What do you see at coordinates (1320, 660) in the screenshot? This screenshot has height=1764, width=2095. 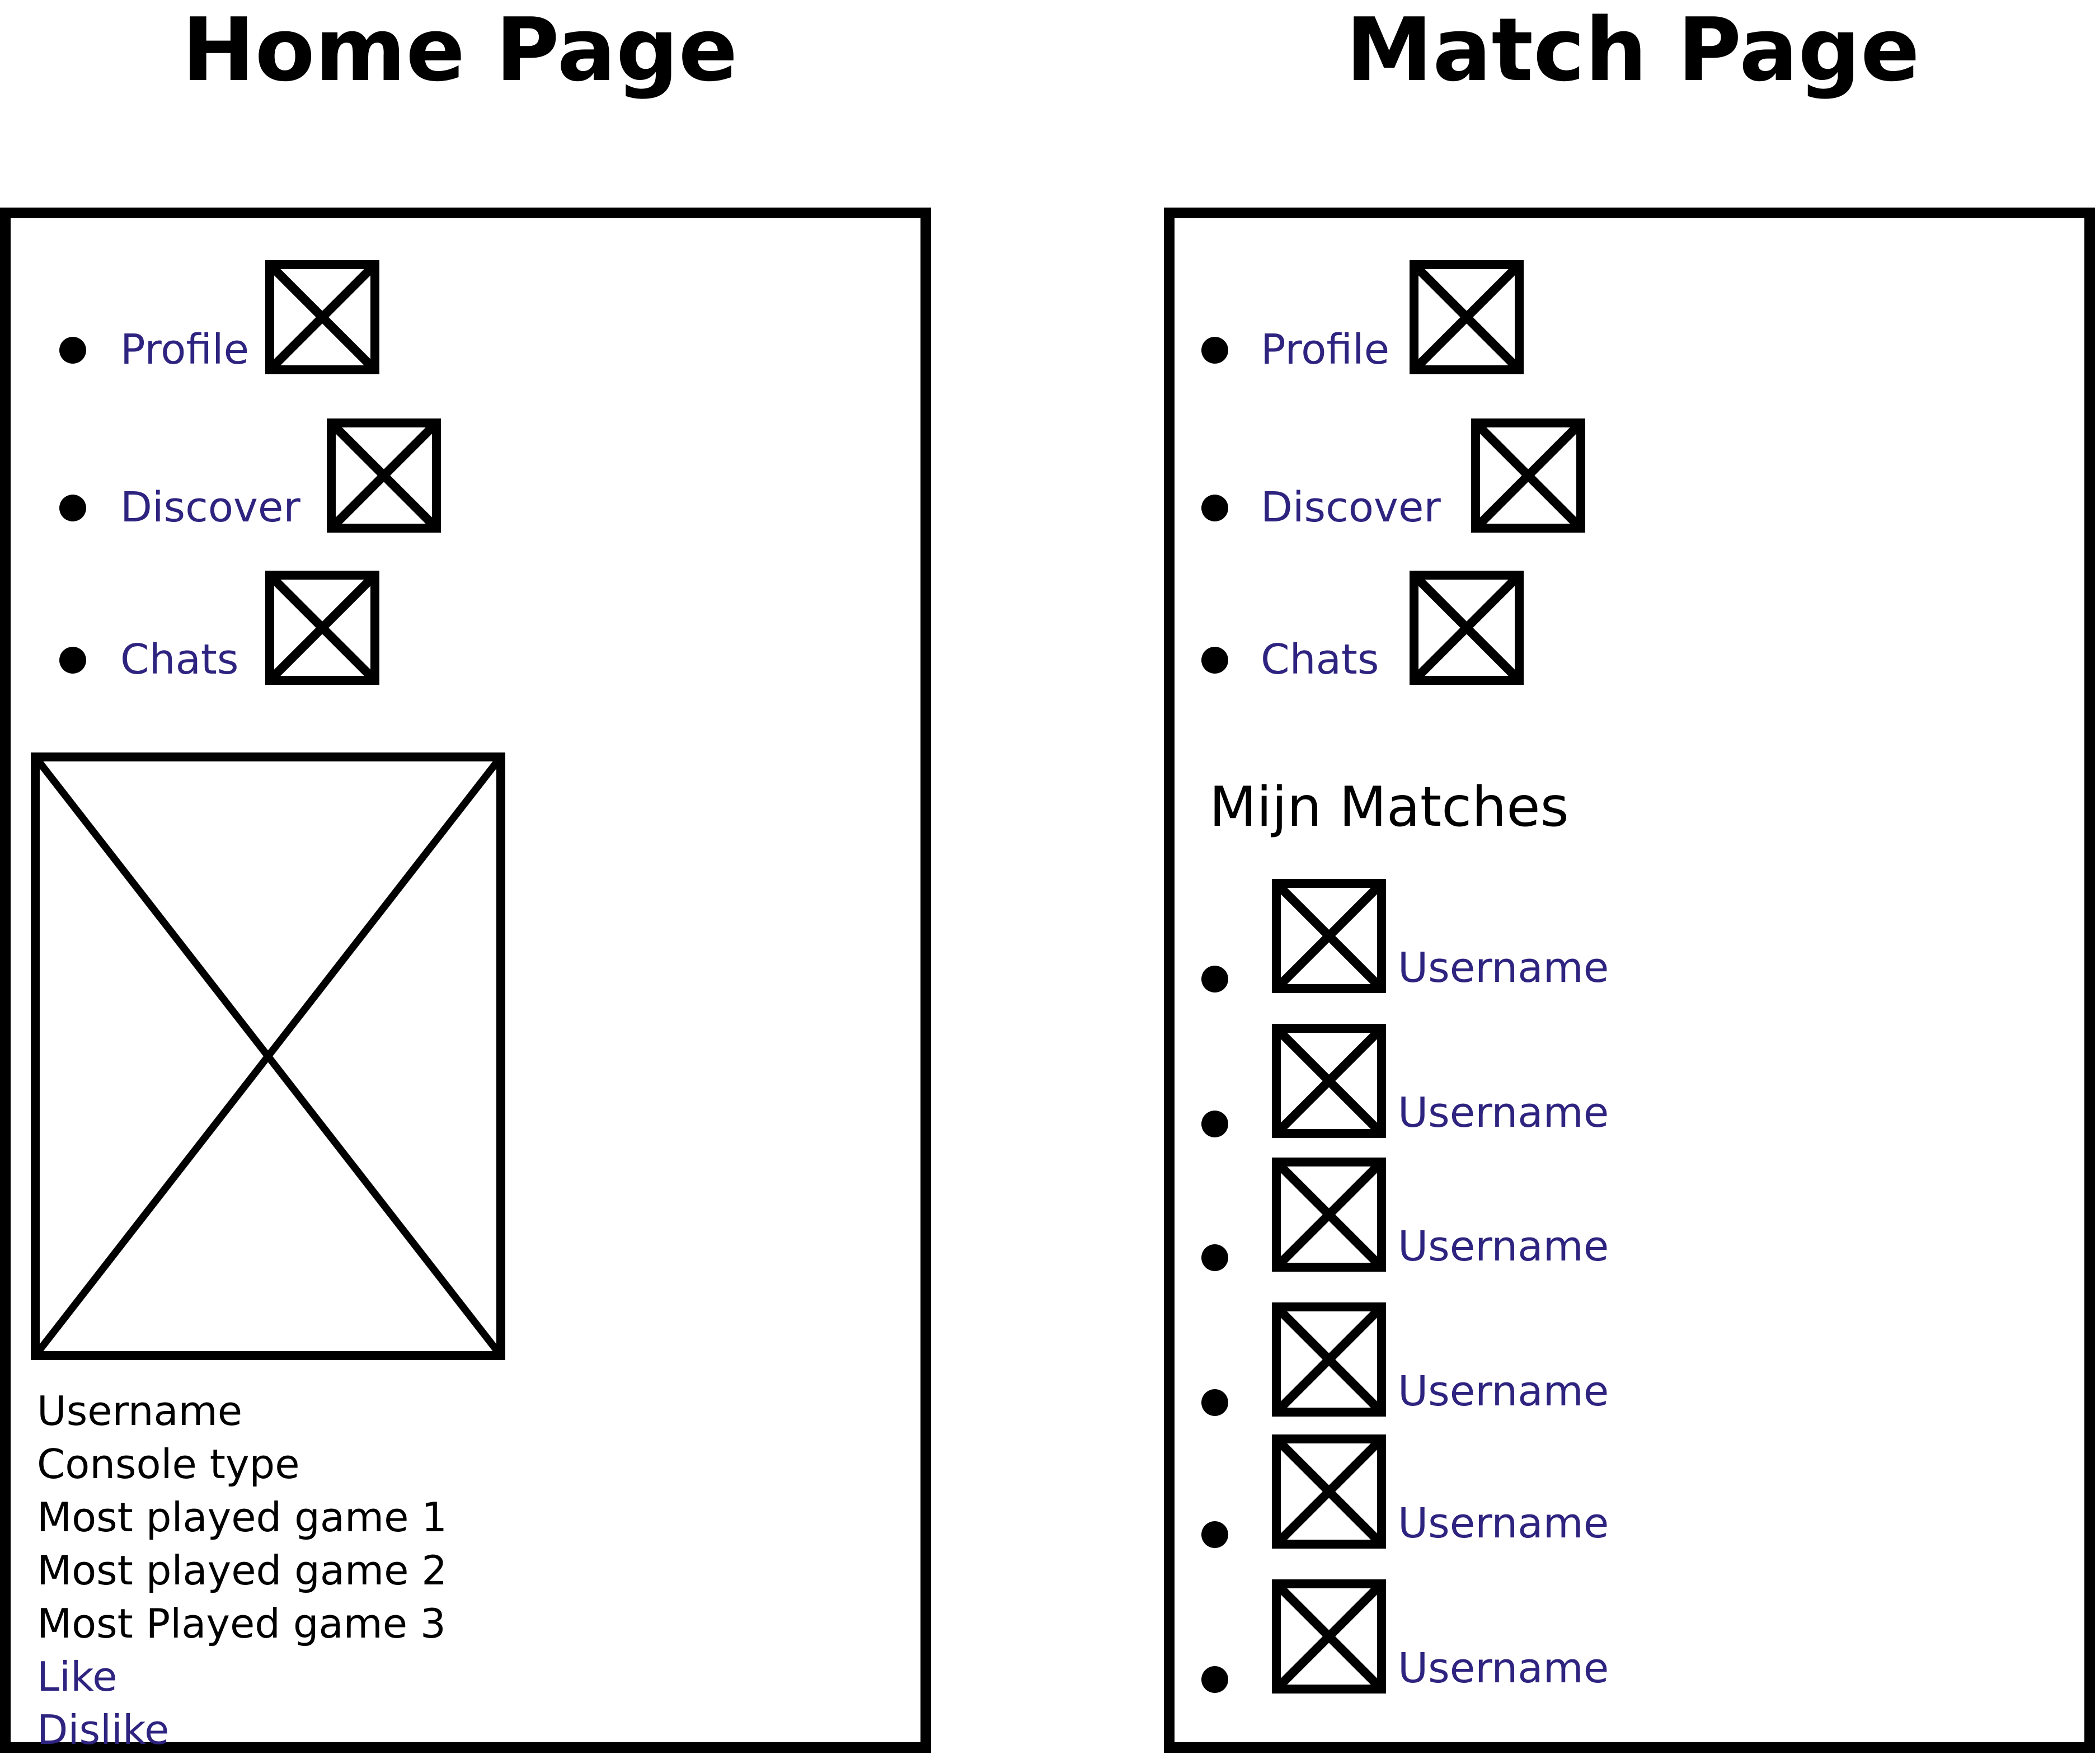 I see `match-nav-chats-link: Chats` at bounding box center [1320, 660].